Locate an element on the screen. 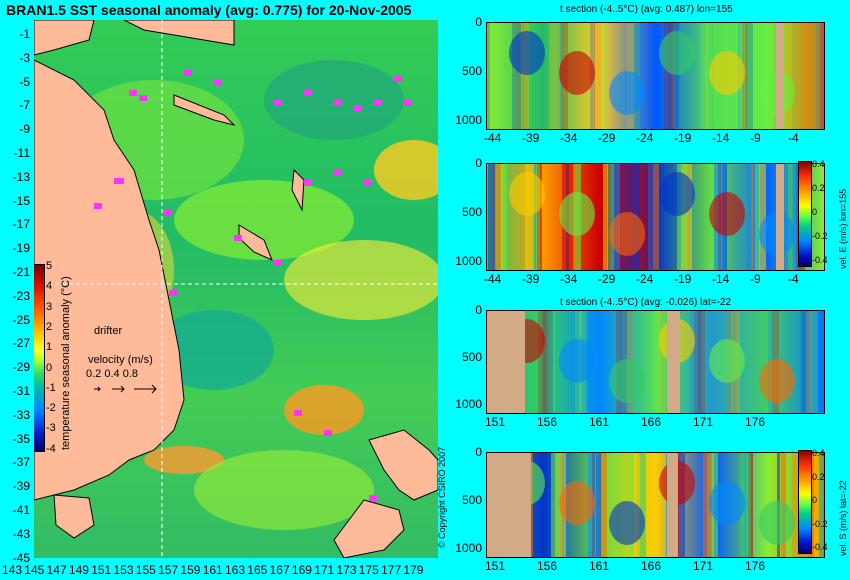 The image size is (850, 580). panel-x-tick-label: -14 is located at coordinates (721, 138).